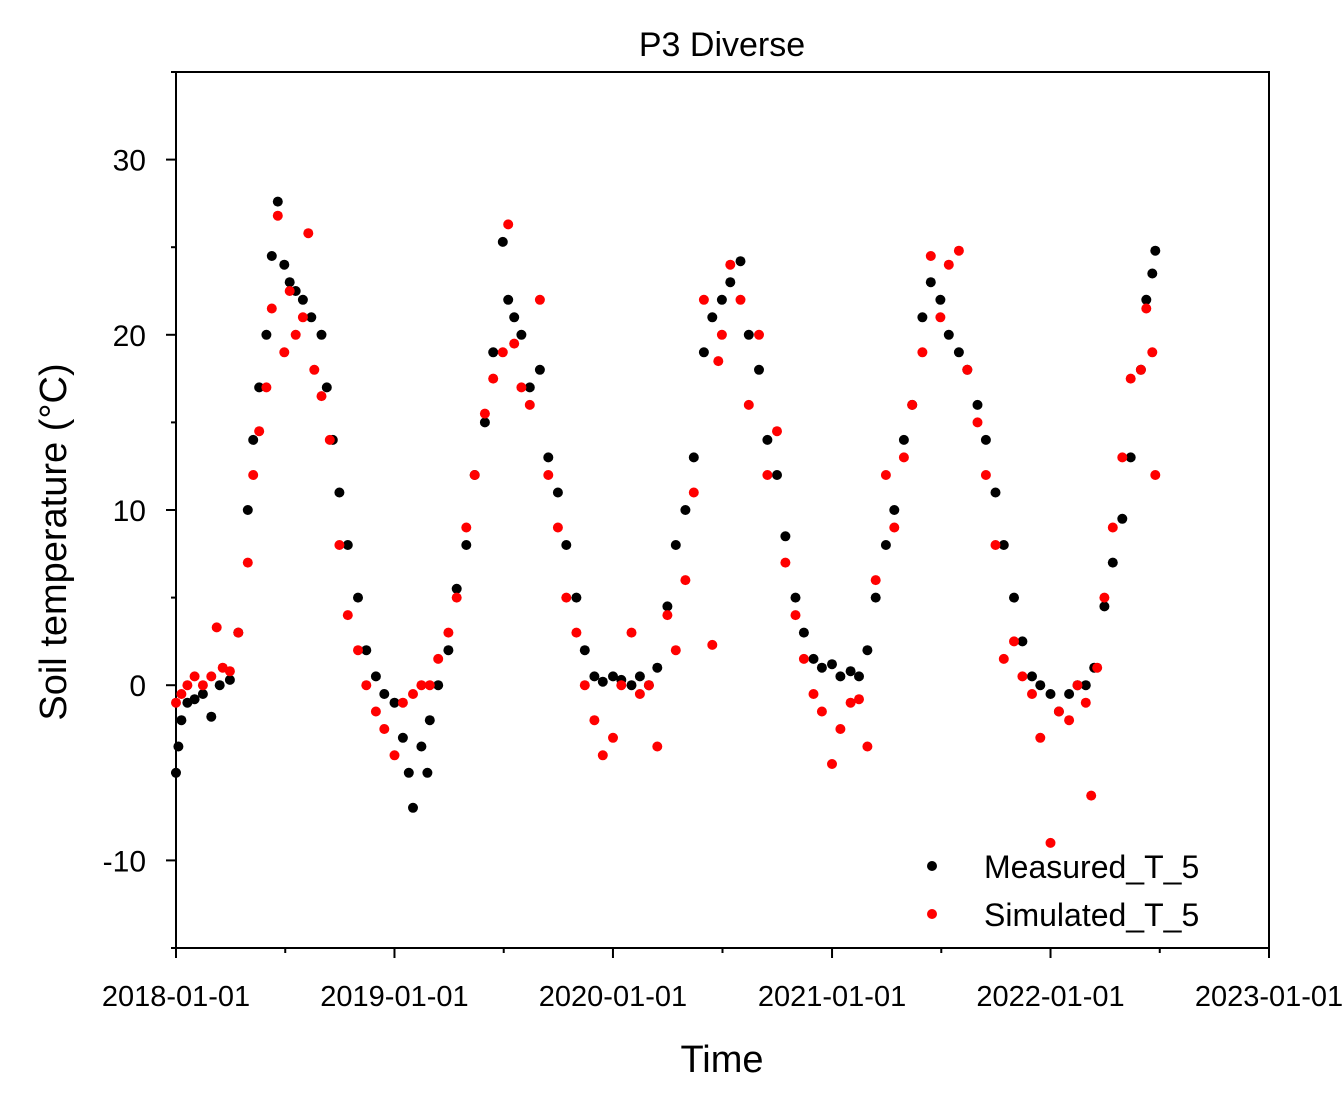  Describe the element at coordinates (129, 336) in the screenshot. I see `y-tick-label: 20` at that location.